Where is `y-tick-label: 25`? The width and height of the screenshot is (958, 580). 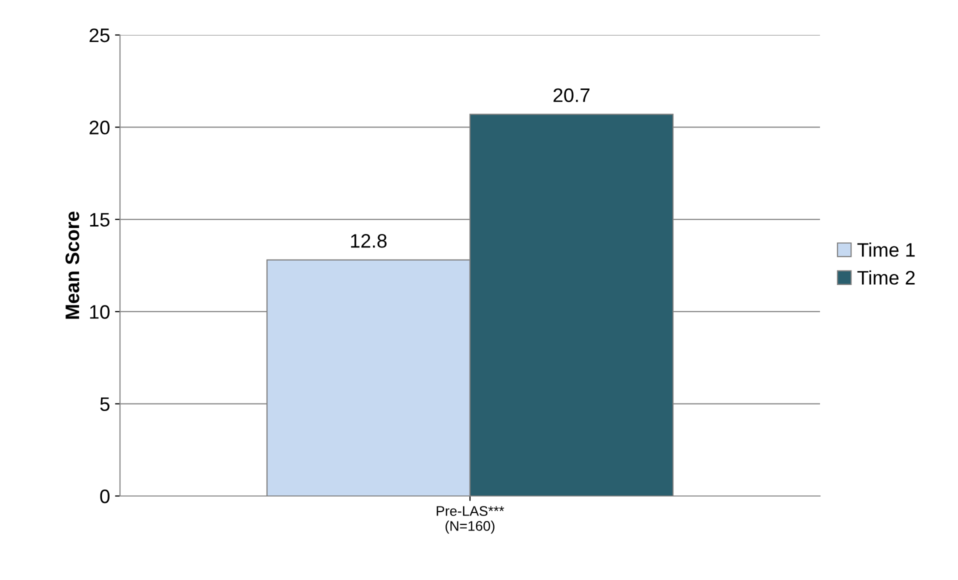
y-tick-label: 25 is located at coordinates (100, 35).